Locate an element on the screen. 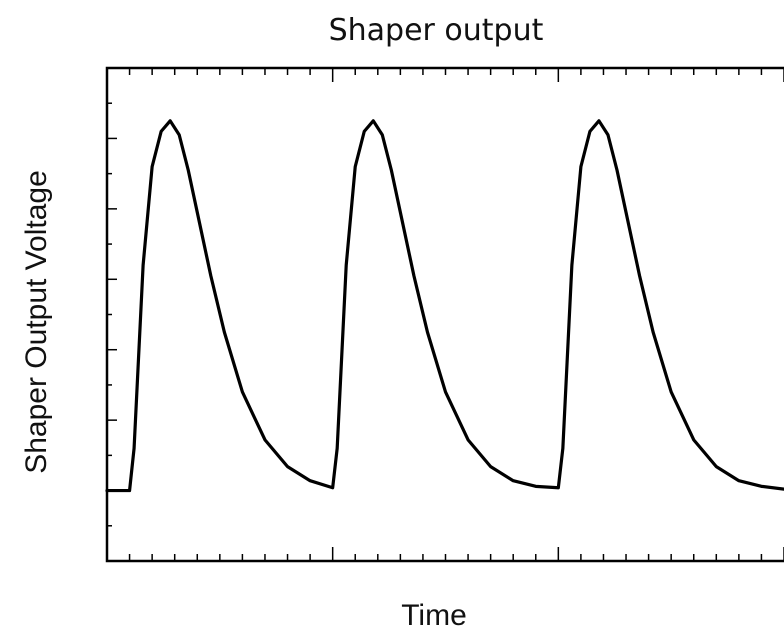 This screenshot has height=632, width=784. y-axis-label: Shaper Output Voltage is located at coordinates (36, 322).